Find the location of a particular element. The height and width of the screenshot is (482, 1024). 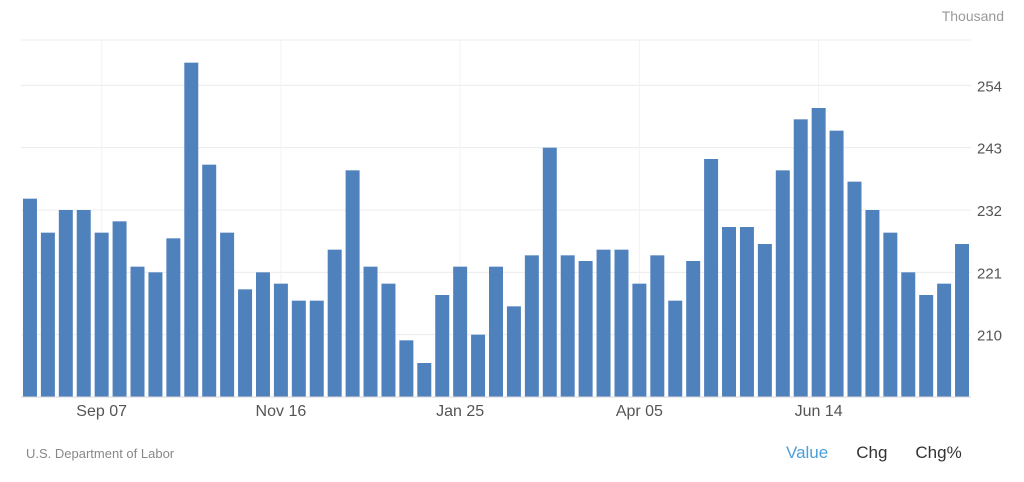

y-tick-label: 243 is located at coordinates (989, 149).